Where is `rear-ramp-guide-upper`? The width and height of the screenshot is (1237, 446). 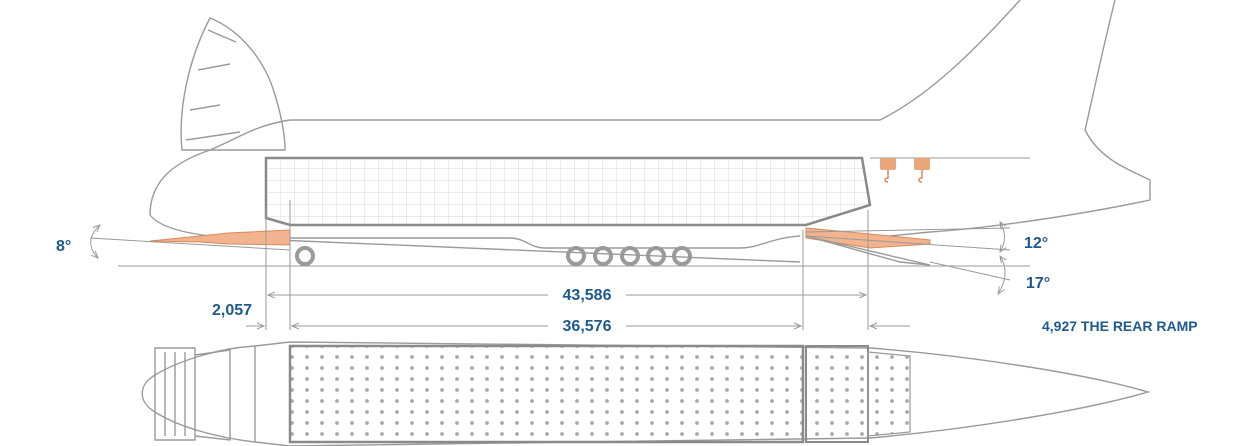
rear-ramp-guide-upper is located at coordinates (908, 230).